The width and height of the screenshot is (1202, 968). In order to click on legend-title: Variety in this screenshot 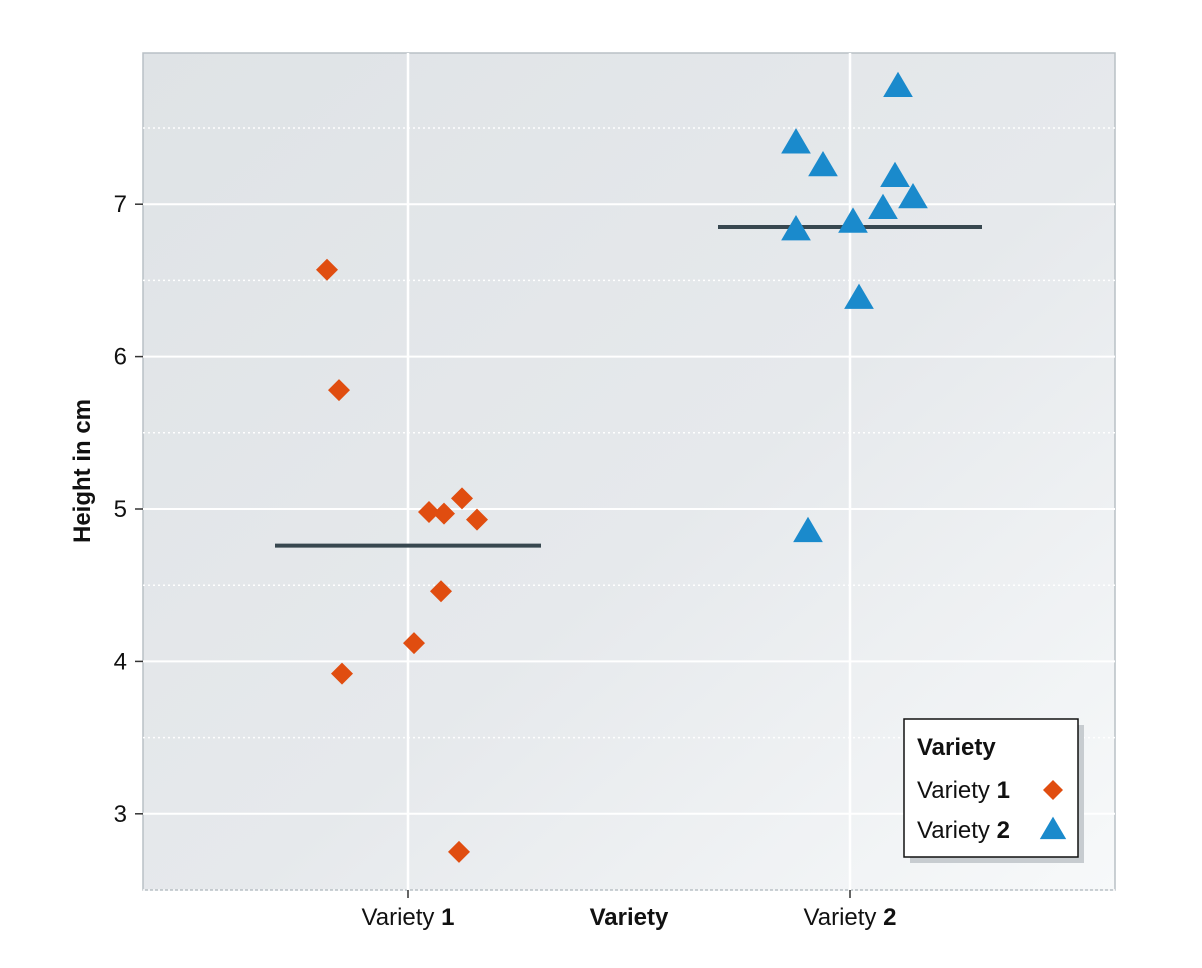, I will do `click(956, 747)`.